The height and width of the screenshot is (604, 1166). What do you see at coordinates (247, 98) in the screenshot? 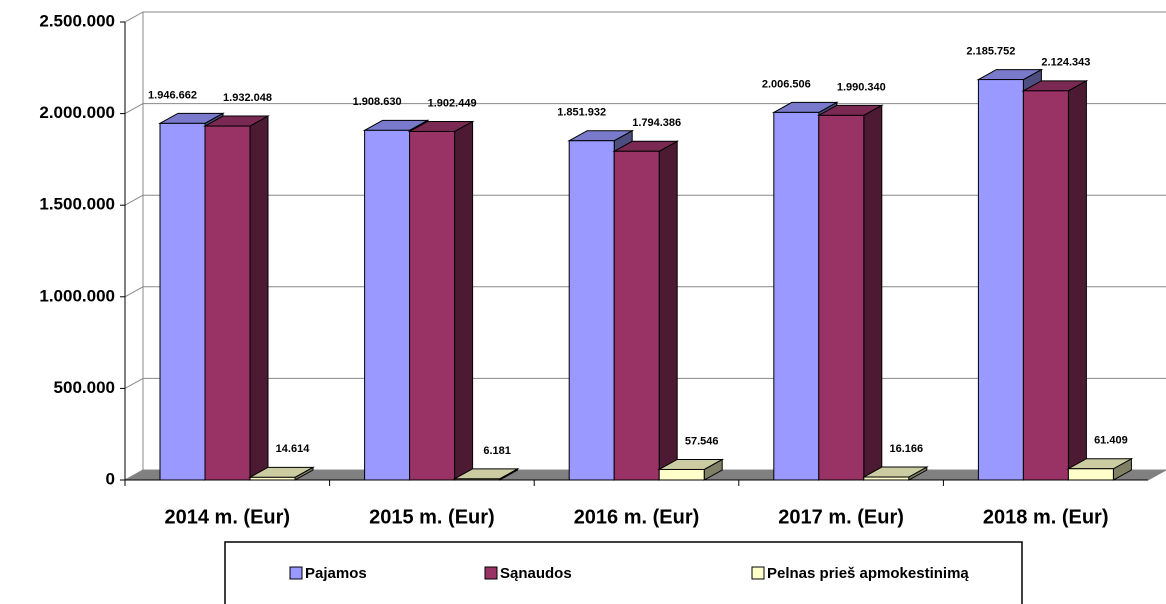
I see `data-label: 1.932.048` at bounding box center [247, 98].